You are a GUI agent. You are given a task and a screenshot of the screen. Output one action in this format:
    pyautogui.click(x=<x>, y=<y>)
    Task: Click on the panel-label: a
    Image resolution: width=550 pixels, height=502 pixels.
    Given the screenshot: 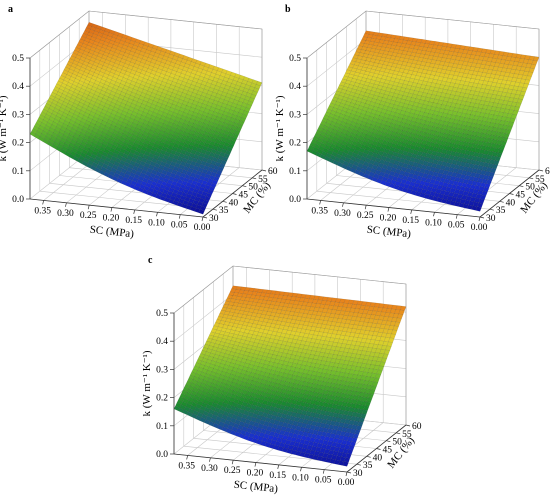 What is the action you would take?
    pyautogui.click(x=10, y=9)
    